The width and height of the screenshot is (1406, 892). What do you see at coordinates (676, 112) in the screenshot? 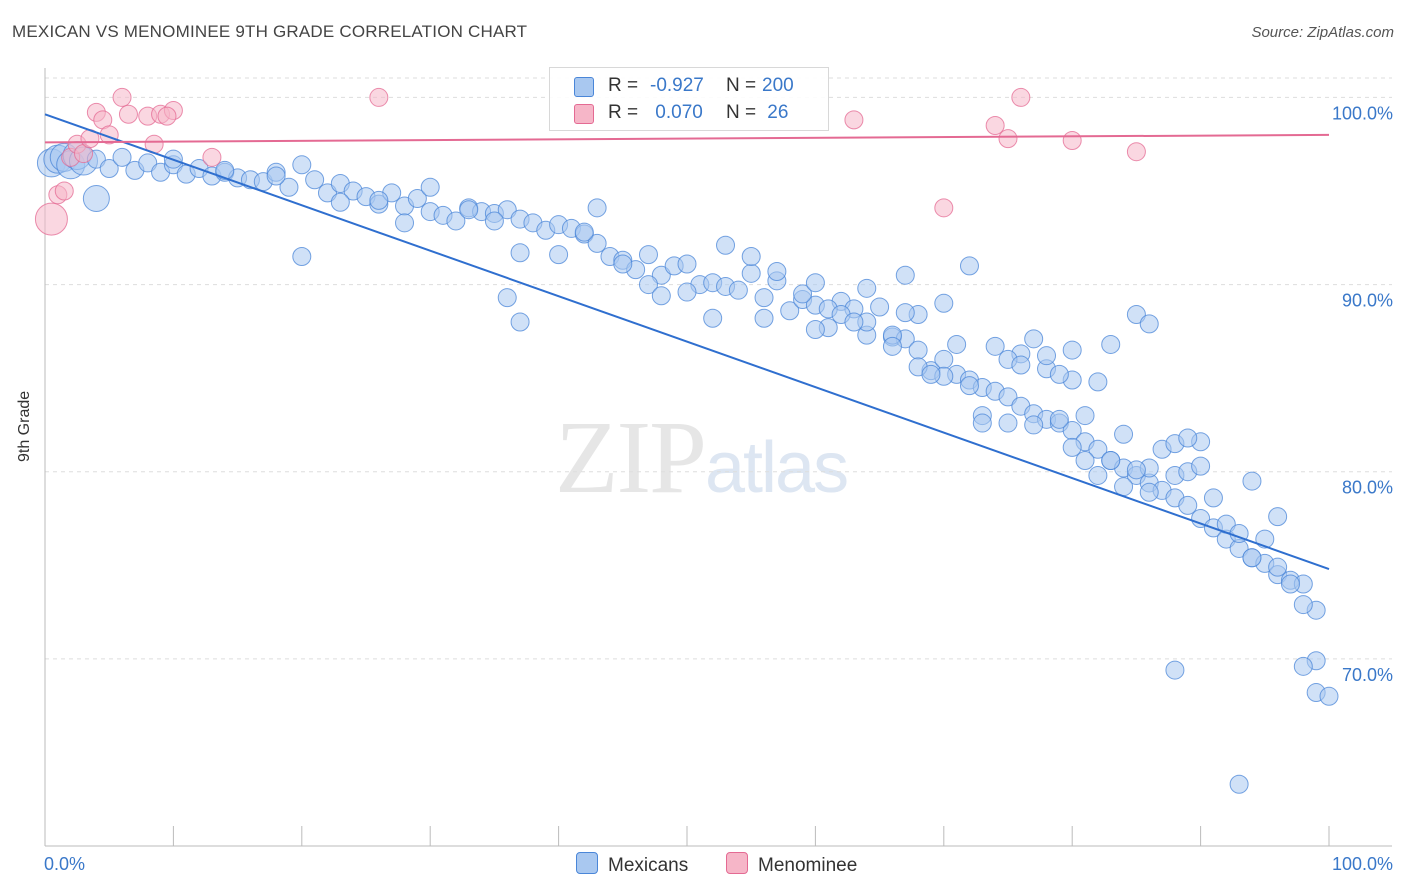
I see `r-value: 0.070` at bounding box center [676, 112].